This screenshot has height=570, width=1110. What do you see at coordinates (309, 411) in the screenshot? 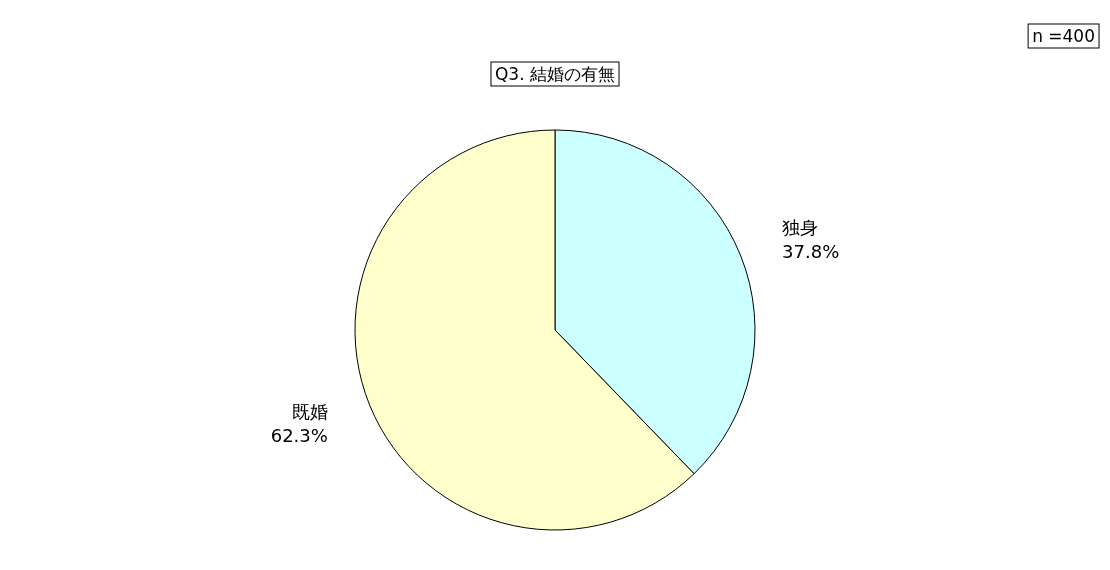
I see `slice-label: 既婚` at bounding box center [309, 411].